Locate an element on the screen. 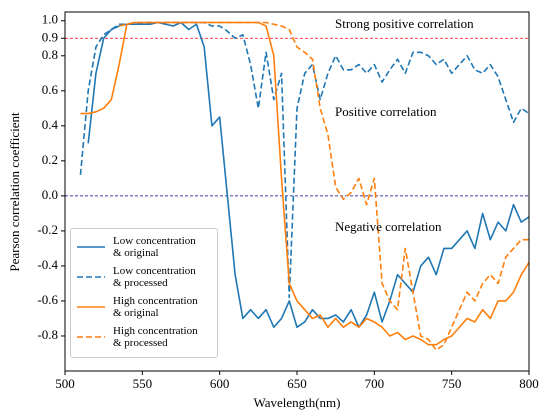 The height and width of the screenshot is (418, 554). y-tick-label: 0.9 is located at coordinates (50, 36).